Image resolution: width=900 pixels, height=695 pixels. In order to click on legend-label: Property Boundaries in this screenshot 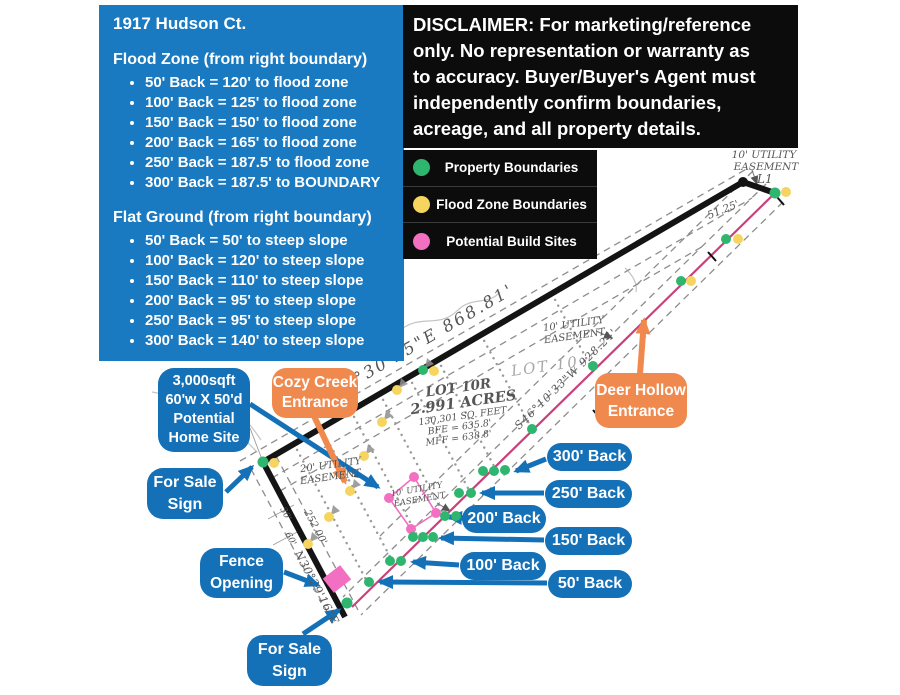, I will do `click(511, 168)`.